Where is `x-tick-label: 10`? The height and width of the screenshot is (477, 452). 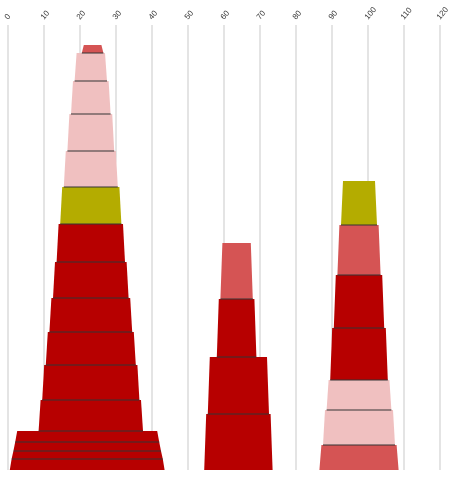
x-tick-label: 10 is located at coordinates (45, 14).